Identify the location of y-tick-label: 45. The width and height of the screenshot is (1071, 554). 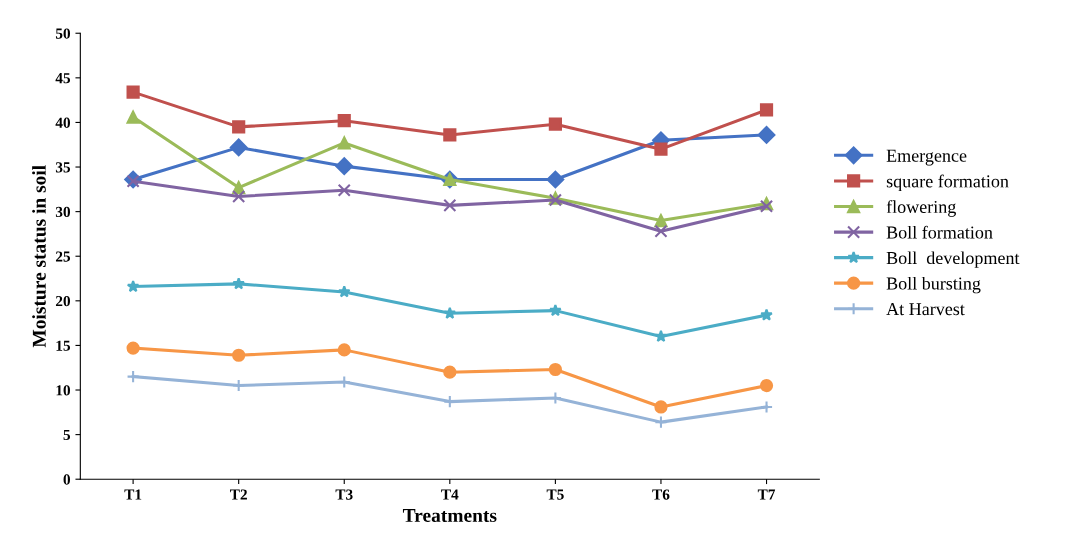
(63, 78).